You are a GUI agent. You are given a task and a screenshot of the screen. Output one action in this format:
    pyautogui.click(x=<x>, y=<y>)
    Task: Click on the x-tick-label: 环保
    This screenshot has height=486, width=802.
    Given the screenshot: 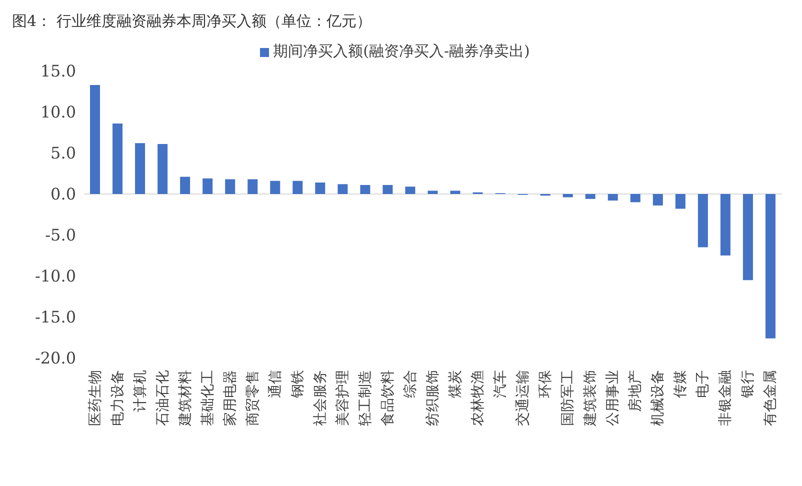 What is the action you would take?
    pyautogui.click(x=546, y=384)
    